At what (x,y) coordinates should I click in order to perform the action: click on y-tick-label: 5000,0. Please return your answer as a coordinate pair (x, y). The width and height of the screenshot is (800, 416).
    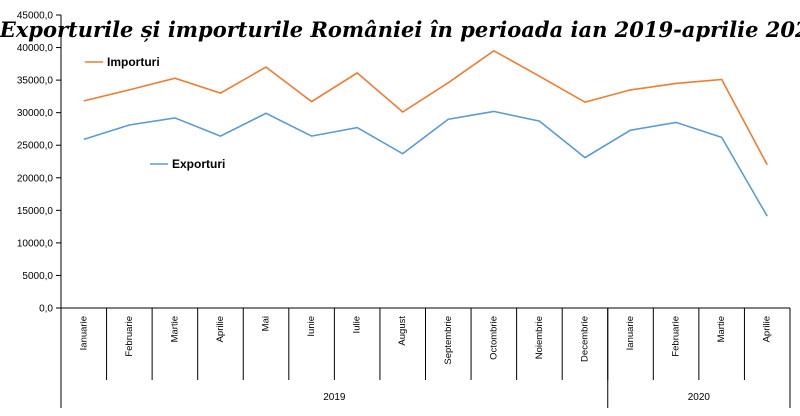
    Looking at the image, I should click on (37, 276).